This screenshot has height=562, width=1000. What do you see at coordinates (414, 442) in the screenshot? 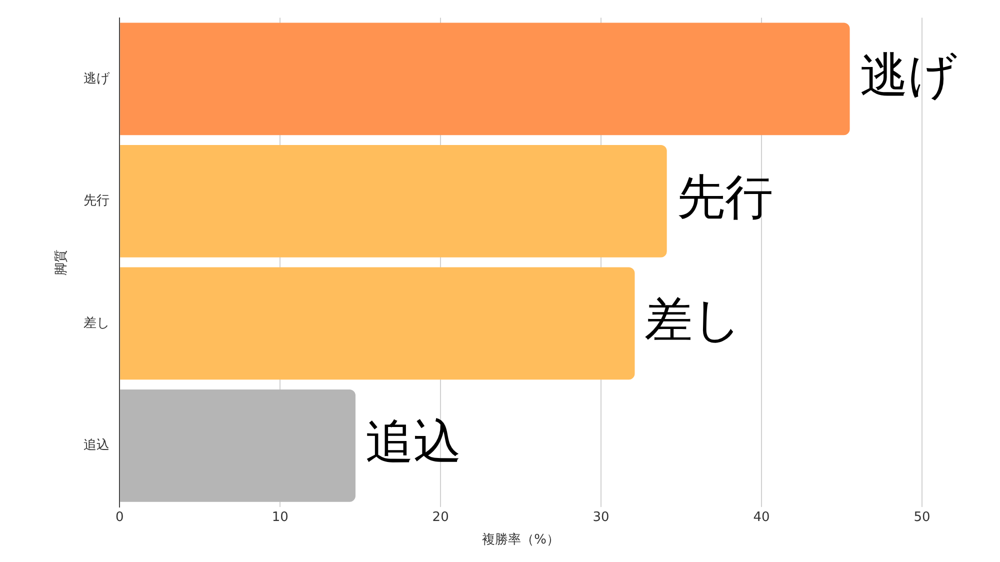
I see `category-label: 追込` at bounding box center [414, 442].